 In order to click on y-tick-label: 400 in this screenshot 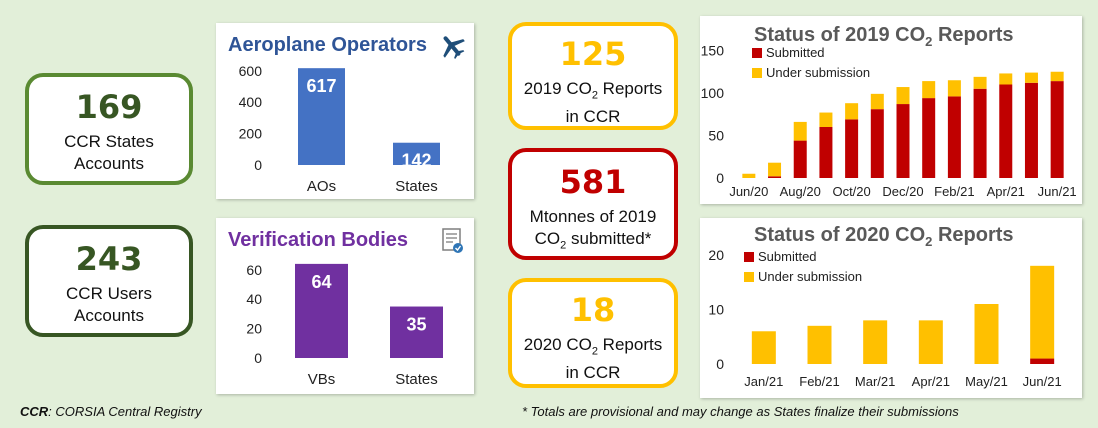, I will do `click(251, 102)`.